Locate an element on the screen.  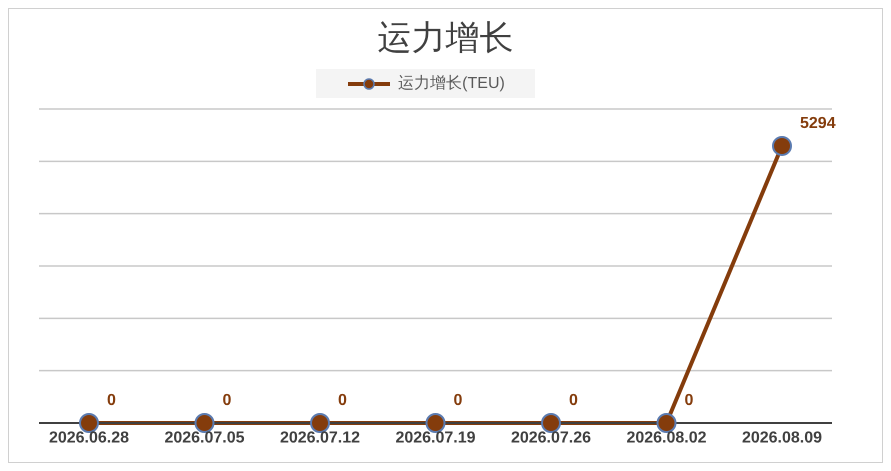
x-tick-label: 2026.07.12 is located at coordinates (320, 437).